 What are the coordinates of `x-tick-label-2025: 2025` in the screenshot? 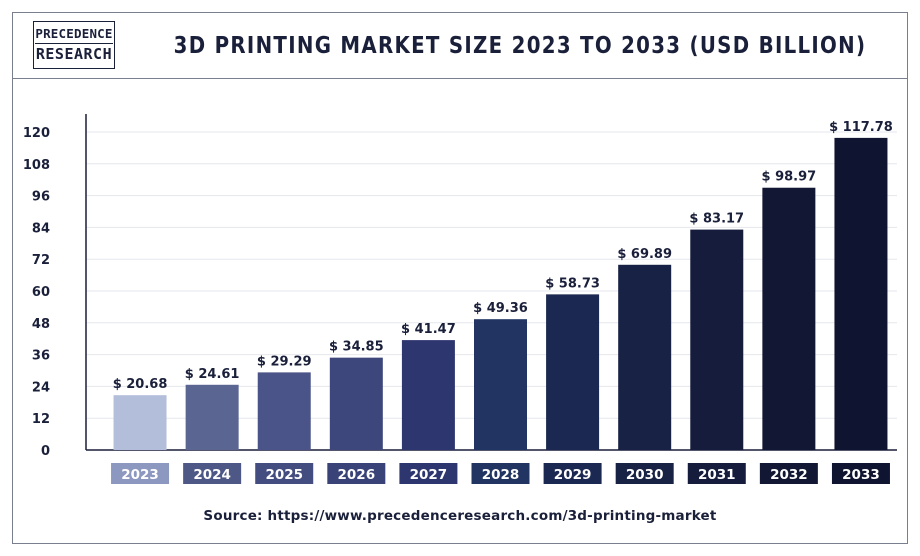 It's located at (284, 475).